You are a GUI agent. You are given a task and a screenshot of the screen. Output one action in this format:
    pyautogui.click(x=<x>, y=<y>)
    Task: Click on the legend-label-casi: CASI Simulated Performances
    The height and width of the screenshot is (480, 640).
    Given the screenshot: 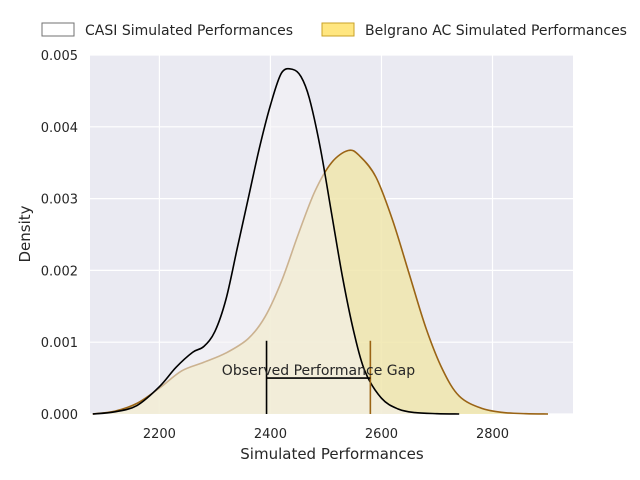 What is the action you would take?
    pyautogui.click(x=189, y=31)
    